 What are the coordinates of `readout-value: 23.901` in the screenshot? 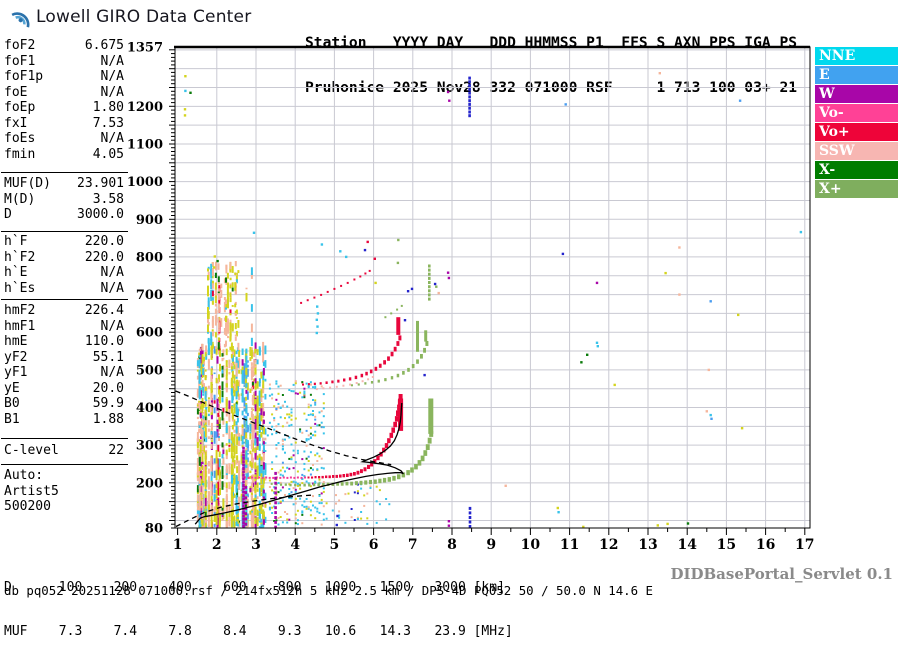 It's located at (100, 183).